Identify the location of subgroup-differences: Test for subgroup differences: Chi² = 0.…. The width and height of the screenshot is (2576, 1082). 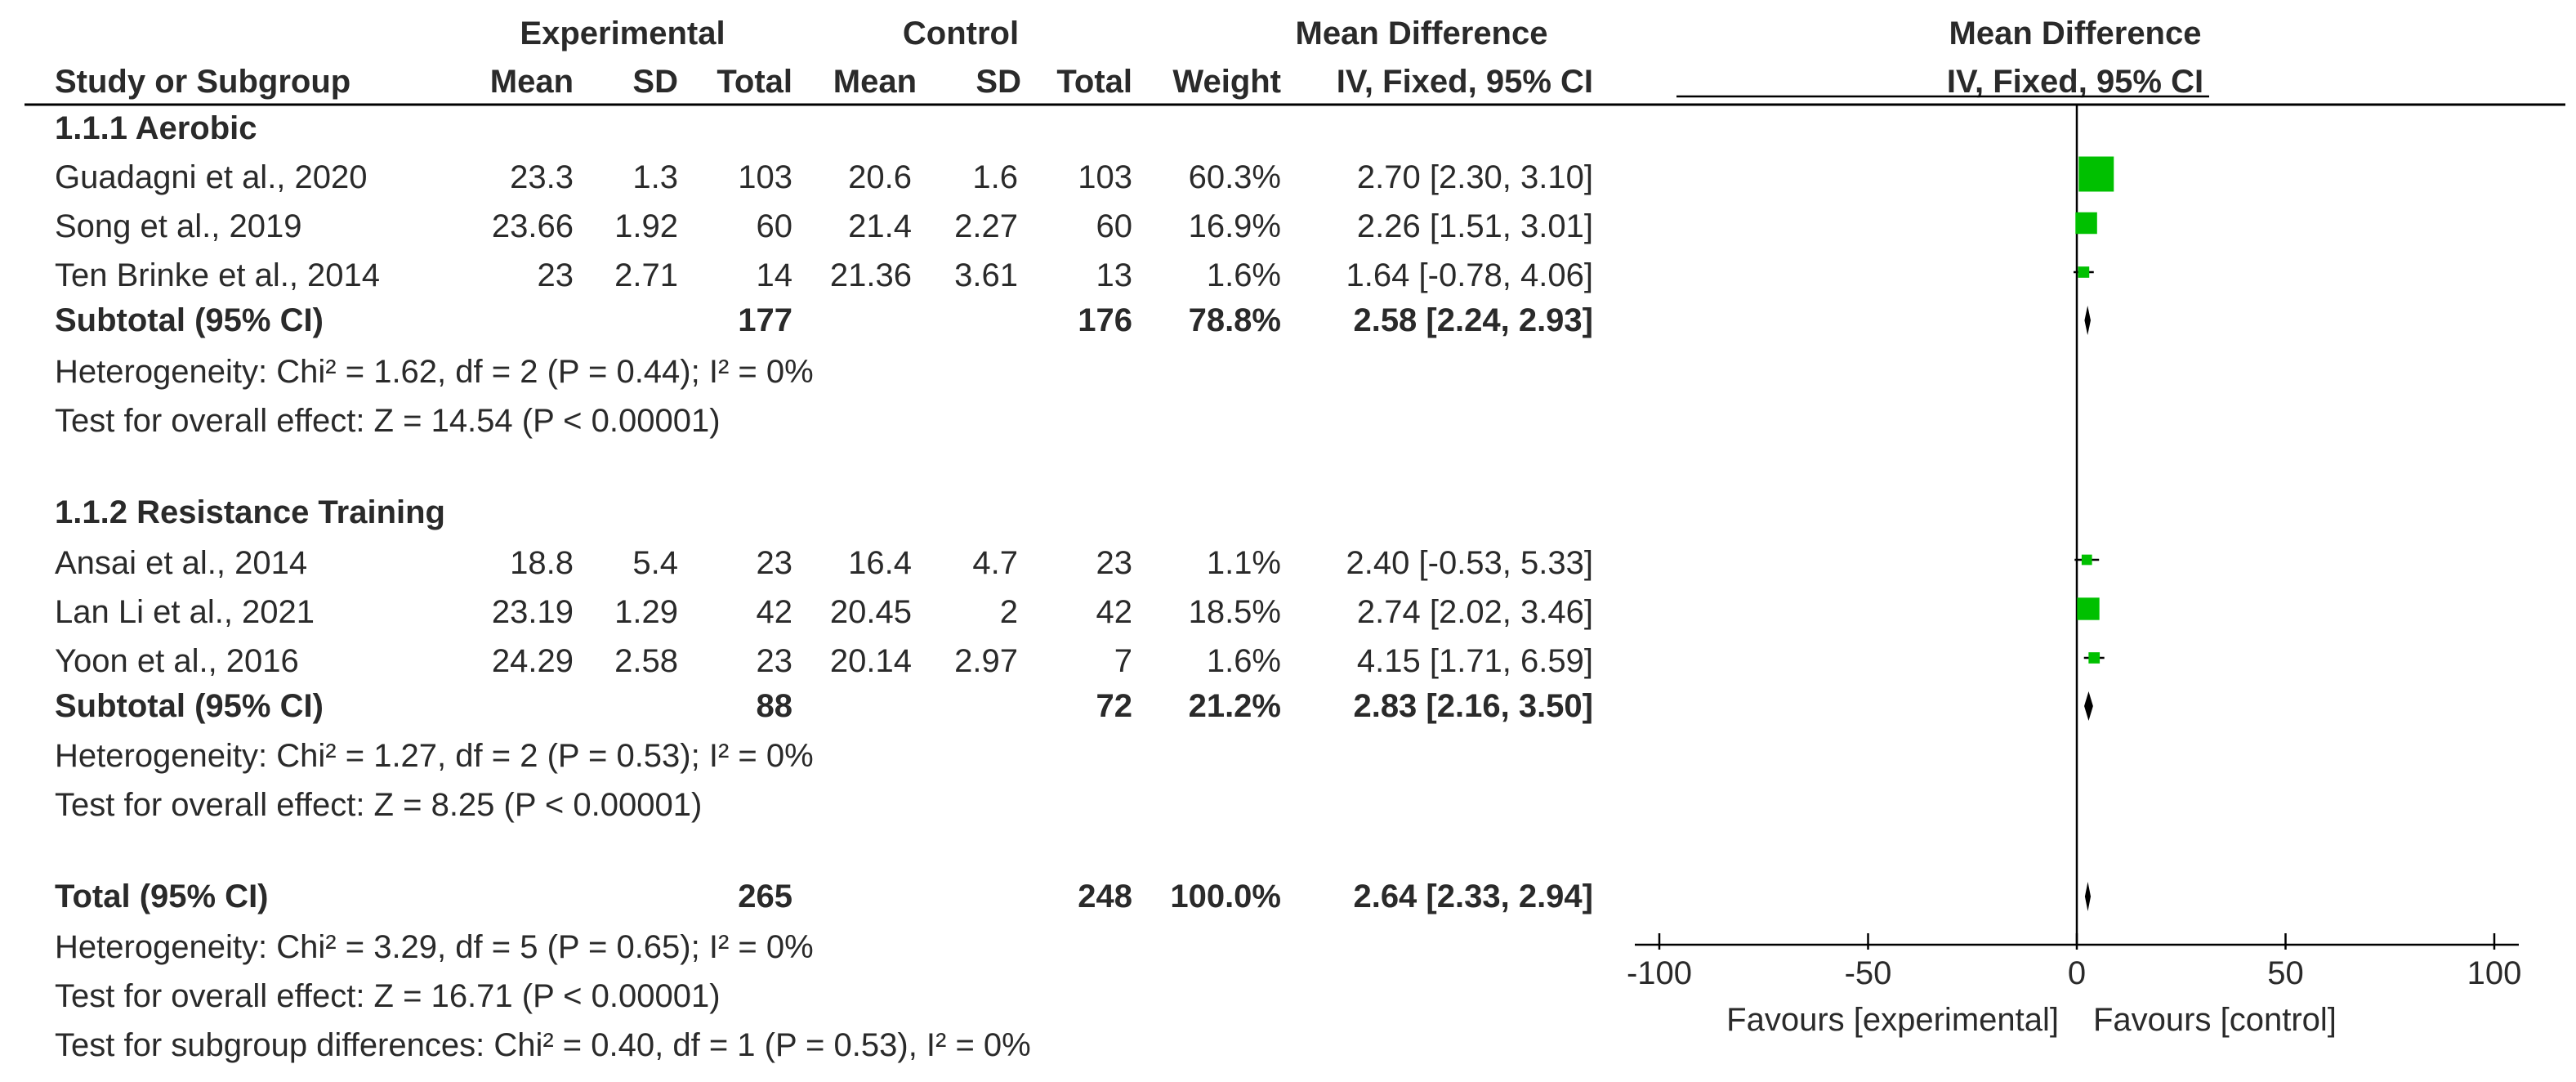
(543, 1045).